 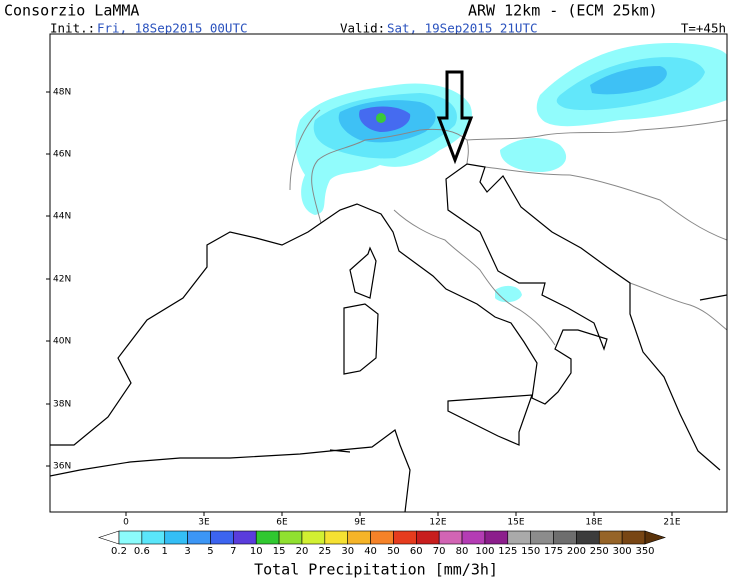 I want to click on colorbar-label: 70, so click(x=439, y=551).